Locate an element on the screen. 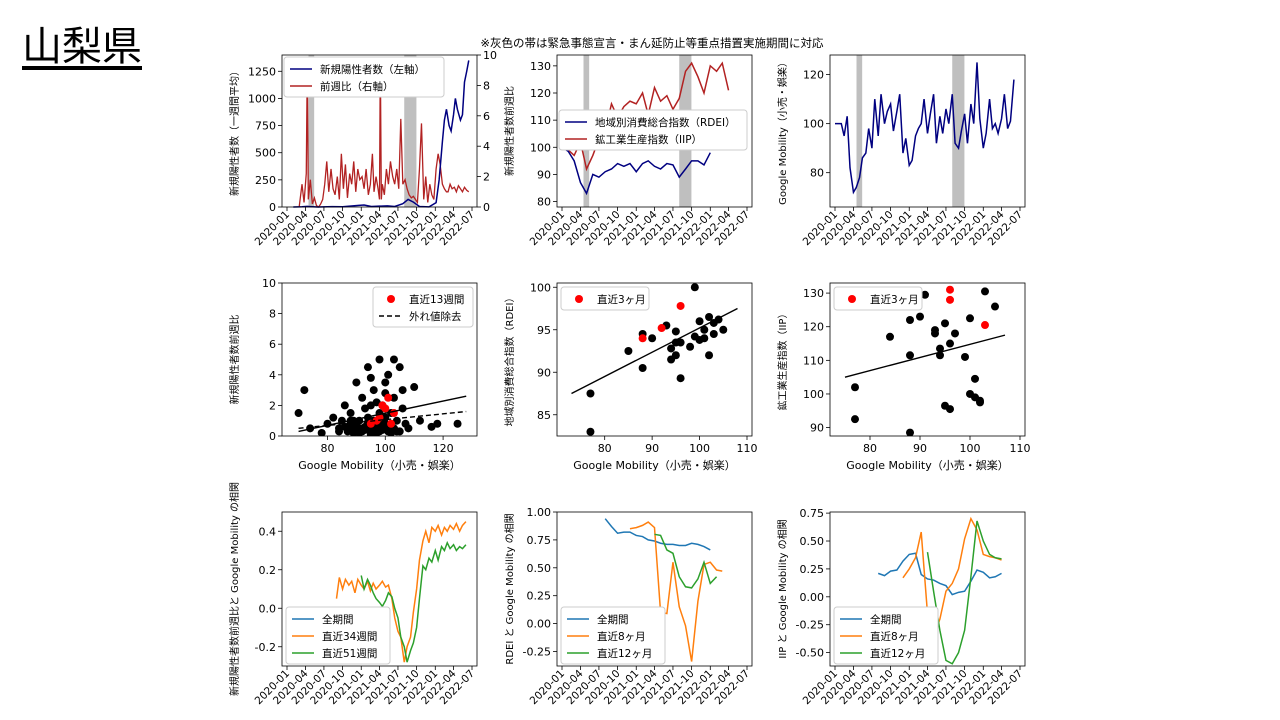  y-tick-label: 500 is located at coordinates (265, 153).